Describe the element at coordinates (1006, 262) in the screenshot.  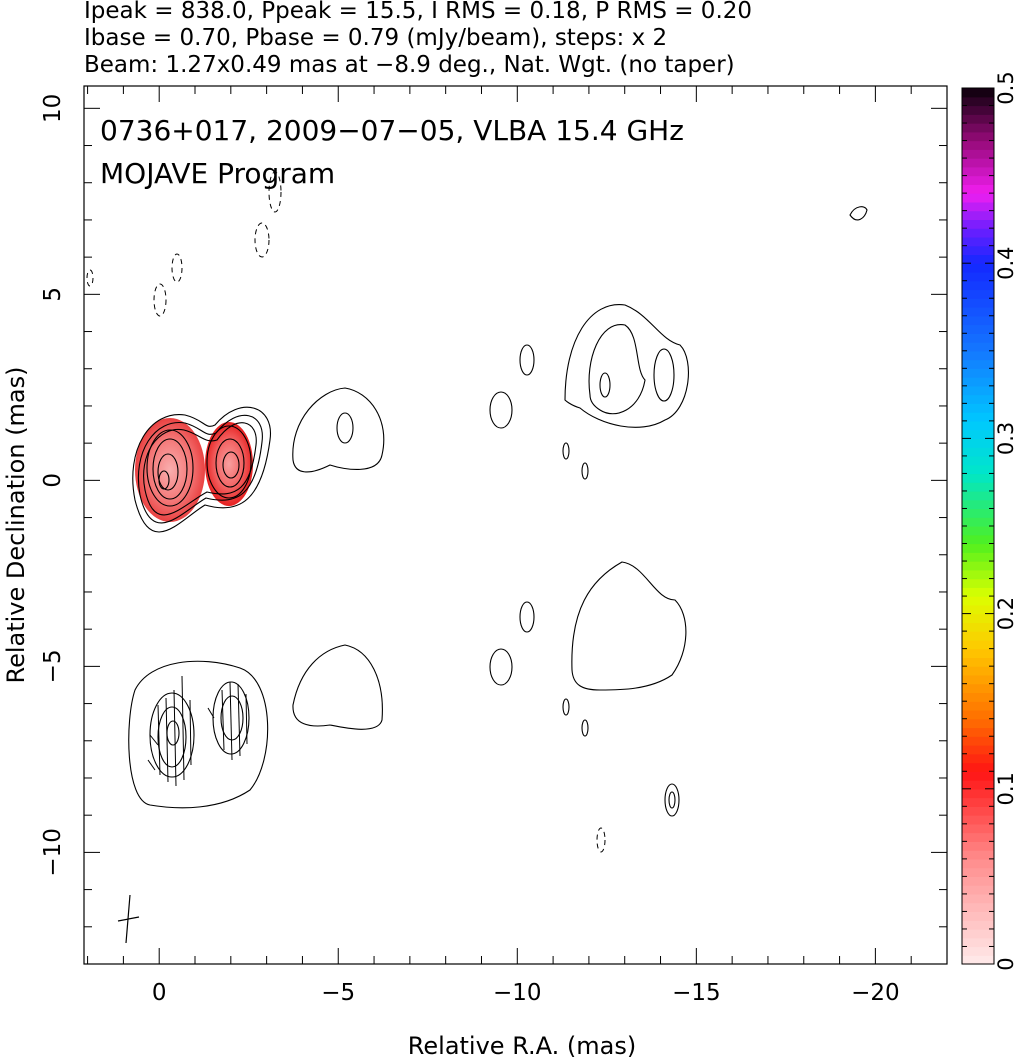
I see `colorbar-tick-label: 0.4` at that location.